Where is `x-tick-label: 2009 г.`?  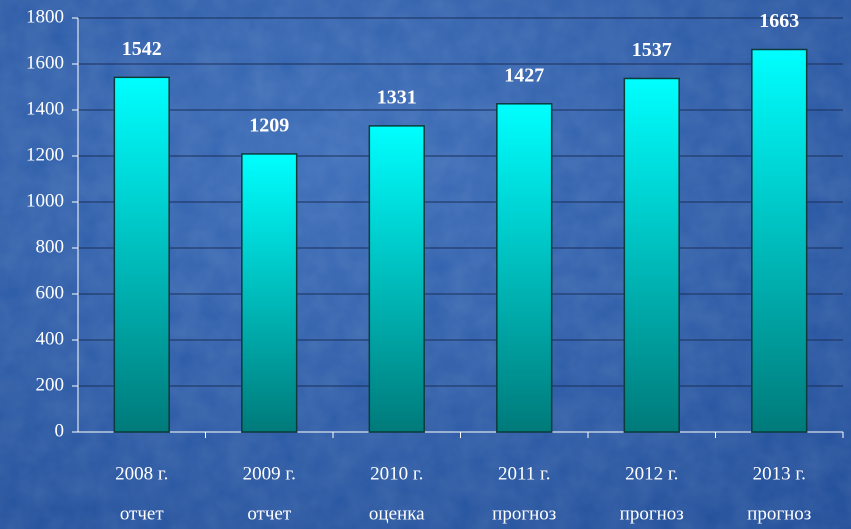 x-tick-label: 2009 г. is located at coordinates (269, 473).